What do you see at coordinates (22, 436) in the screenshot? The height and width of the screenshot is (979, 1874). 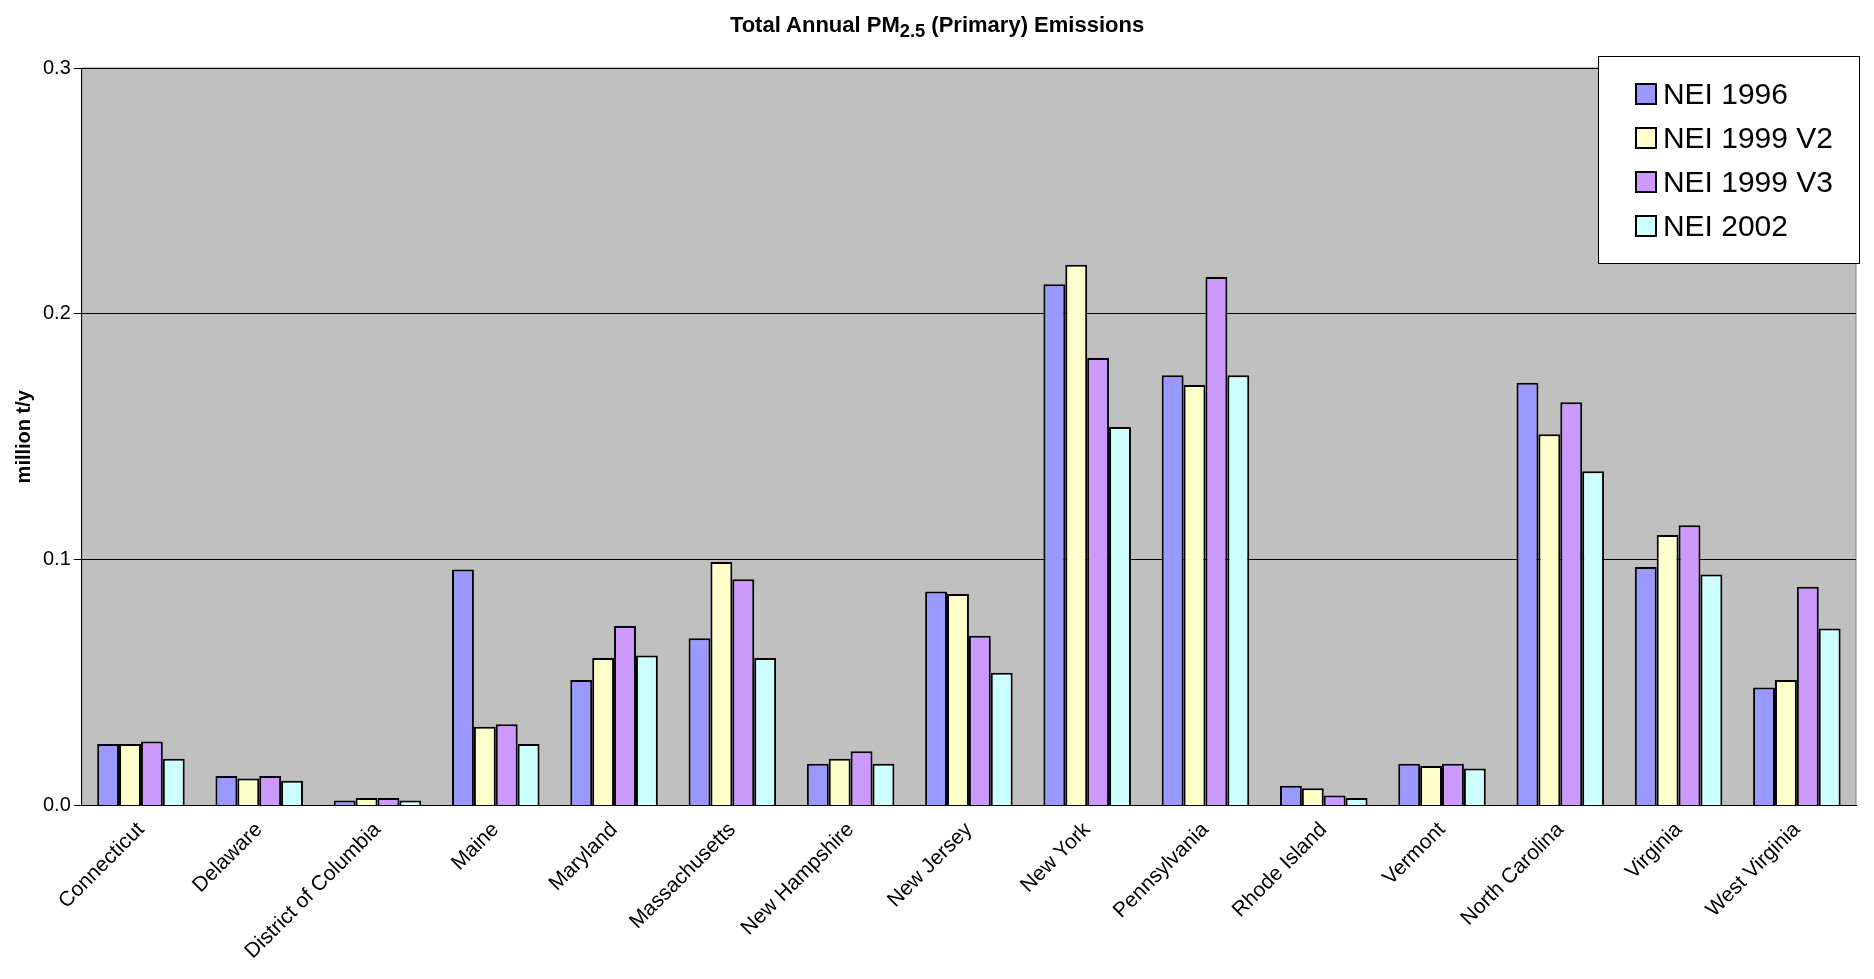 I see `y-axis-title: million t/y` at bounding box center [22, 436].